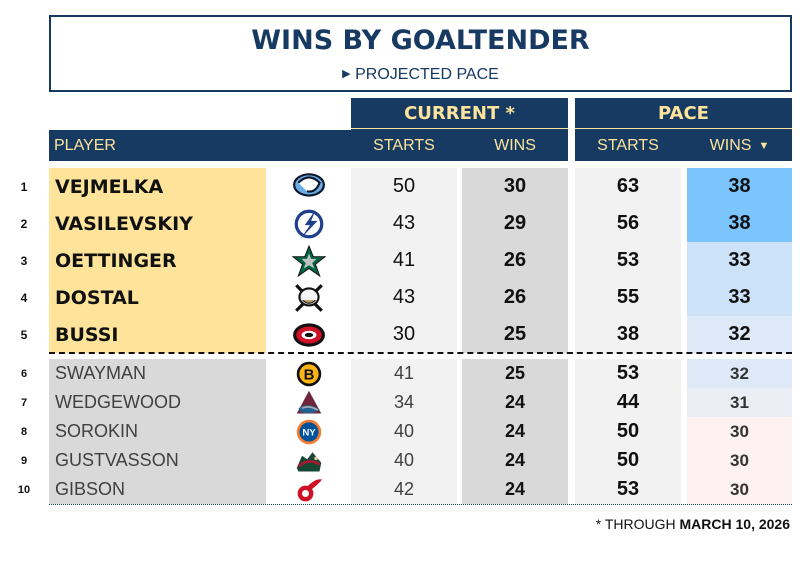  What do you see at coordinates (24, 402) in the screenshot?
I see `rank: 7` at bounding box center [24, 402].